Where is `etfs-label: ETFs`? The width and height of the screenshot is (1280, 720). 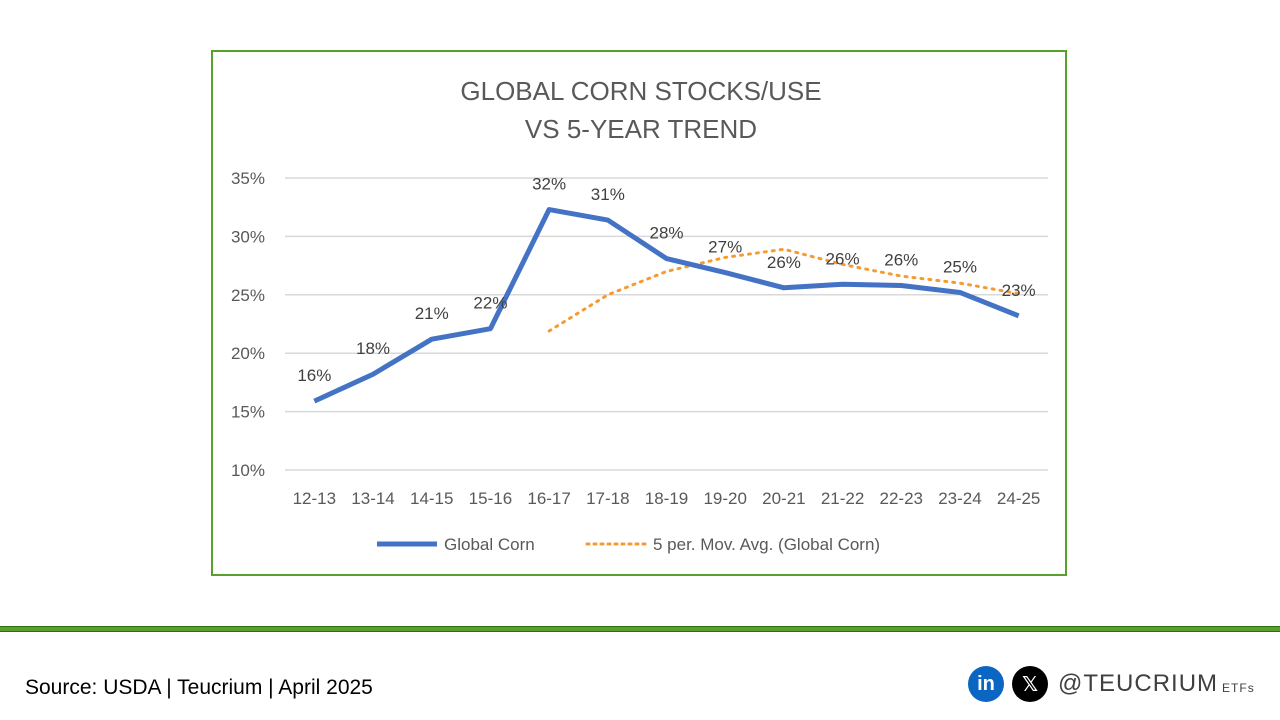 etfs-label: ETFs is located at coordinates (1238, 688).